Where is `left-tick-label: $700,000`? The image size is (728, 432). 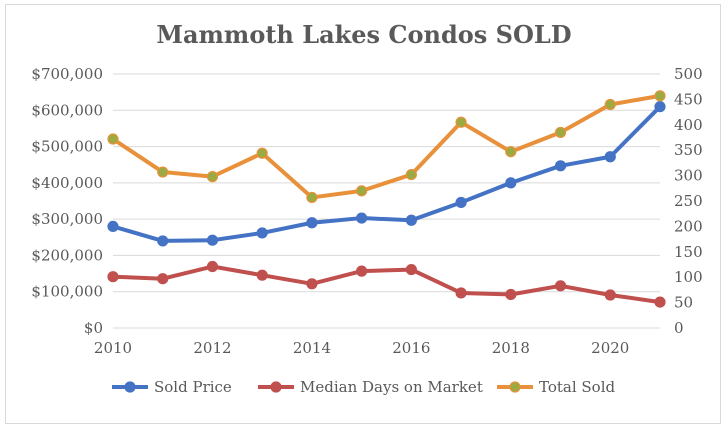
left-tick-label: $700,000 is located at coordinates (67, 74).